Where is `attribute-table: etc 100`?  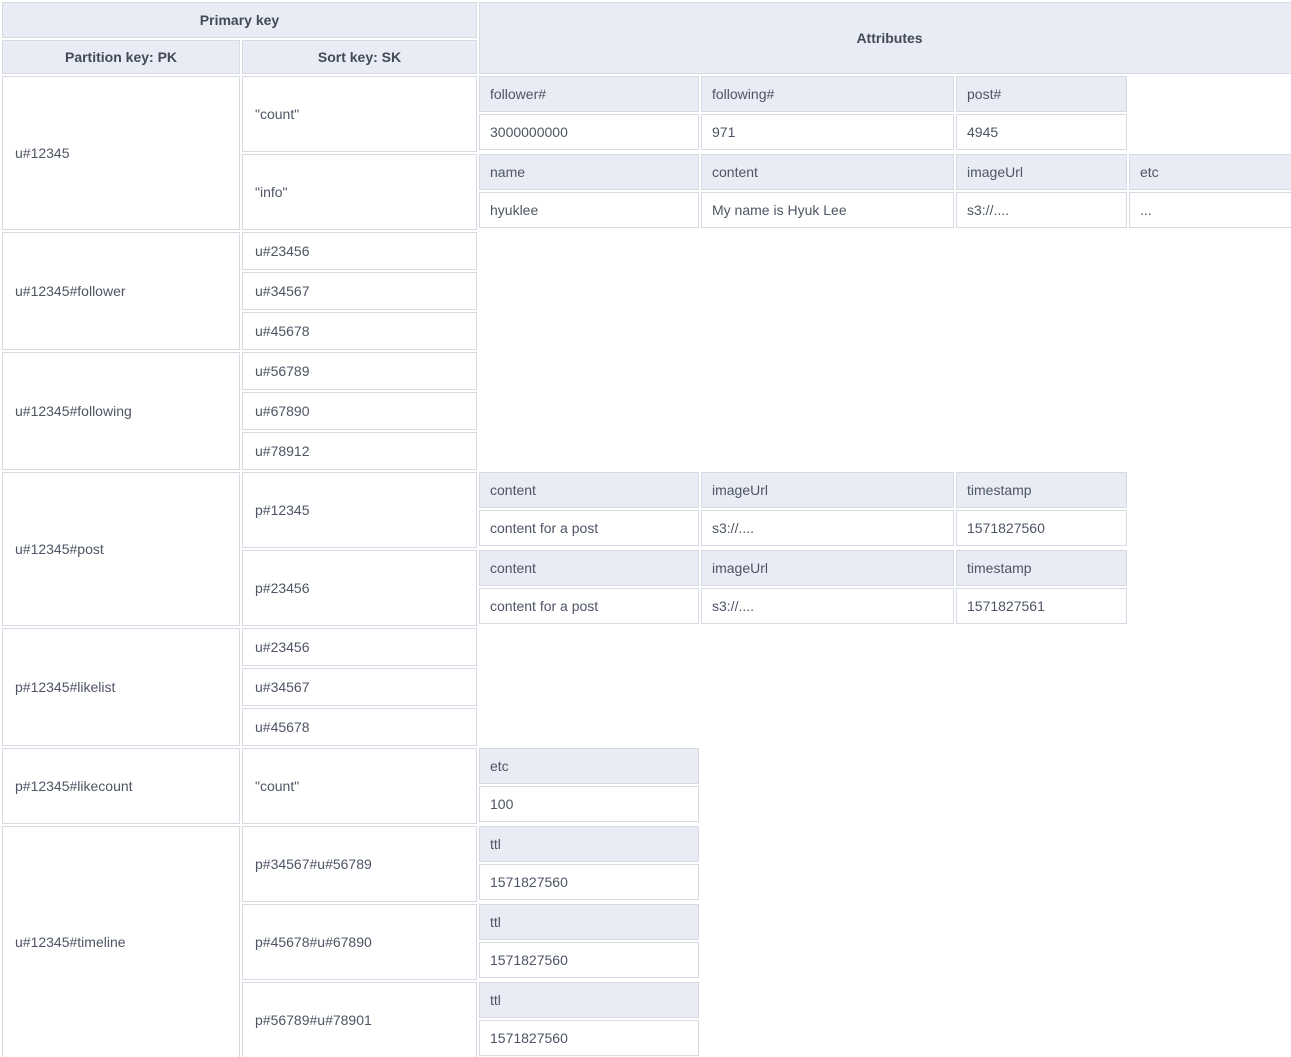 attribute-table: etc 100 is located at coordinates (589, 785).